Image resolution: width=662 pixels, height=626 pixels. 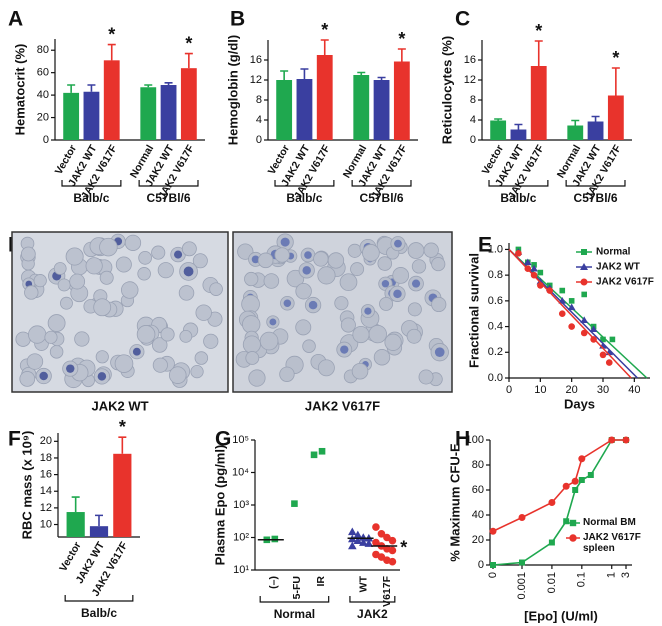 I want to click on image-label: JAK2 WT, so click(x=119, y=405).